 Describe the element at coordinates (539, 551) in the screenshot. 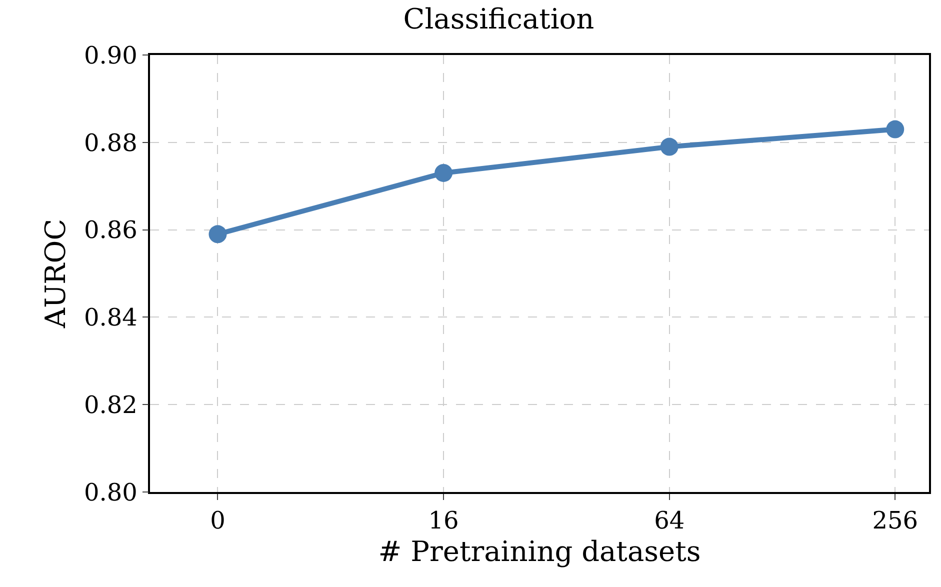

I see `x-axis-title: # Pretraining datasets` at that location.